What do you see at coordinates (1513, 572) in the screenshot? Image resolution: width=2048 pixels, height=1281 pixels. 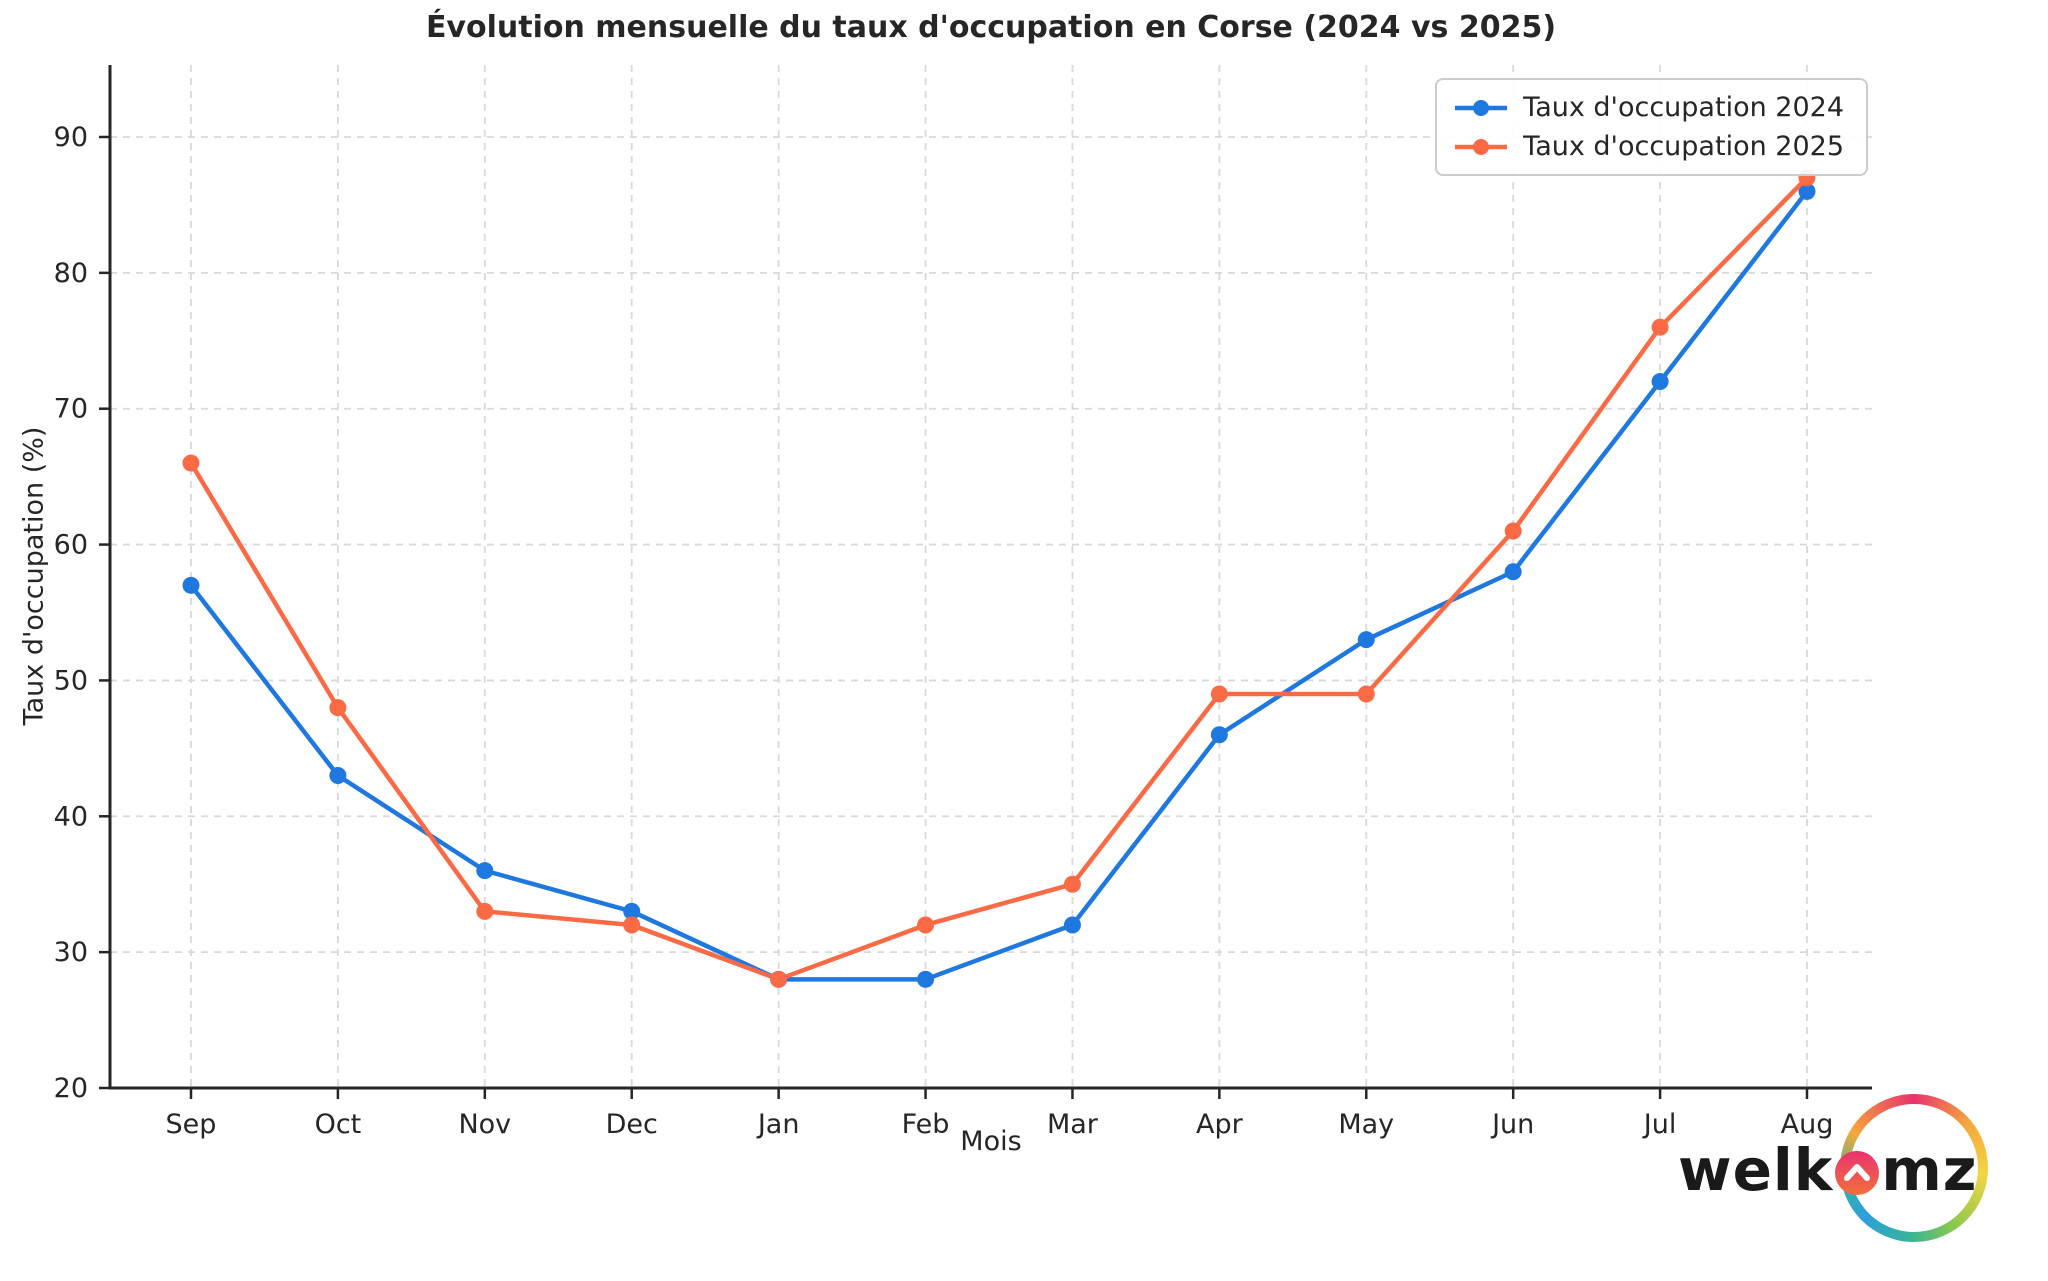 I see `data-point-2024-Jun` at bounding box center [1513, 572].